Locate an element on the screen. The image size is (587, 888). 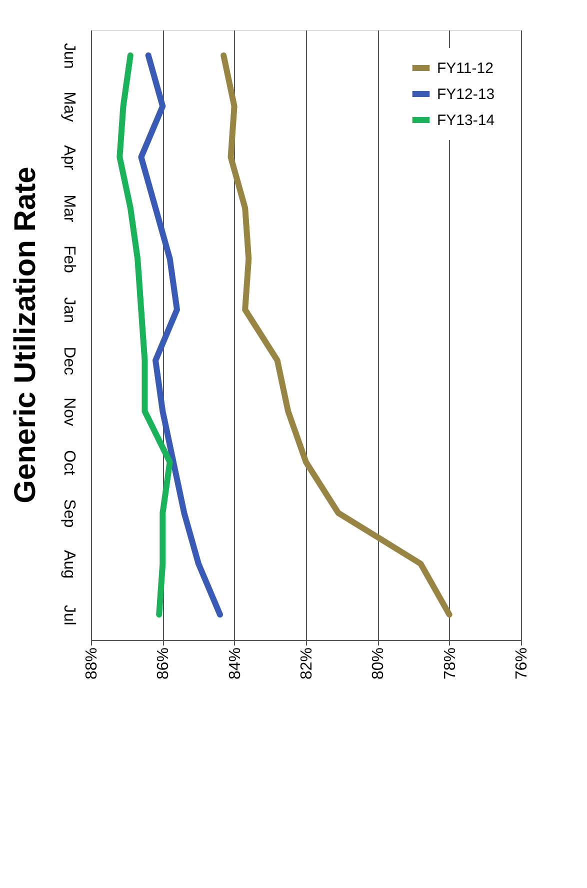
y-tick-label: Mar is located at coordinates (69, 208).